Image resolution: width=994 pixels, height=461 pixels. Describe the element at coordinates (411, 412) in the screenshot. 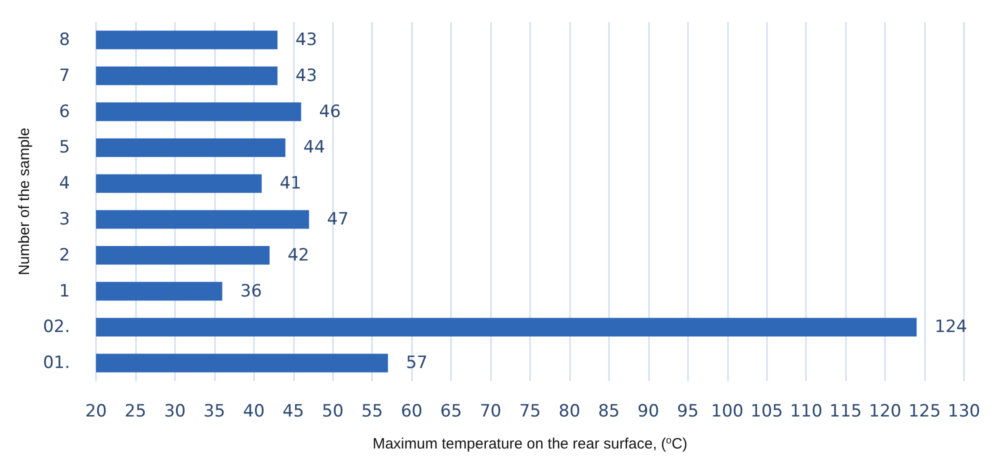

I see `x-tick-label: 60` at that location.